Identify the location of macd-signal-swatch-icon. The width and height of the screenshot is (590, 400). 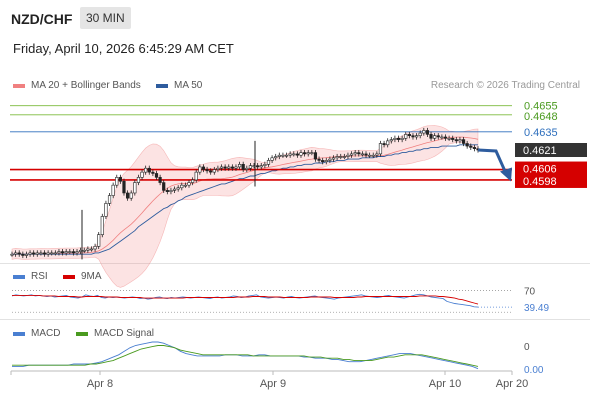
(82, 333).